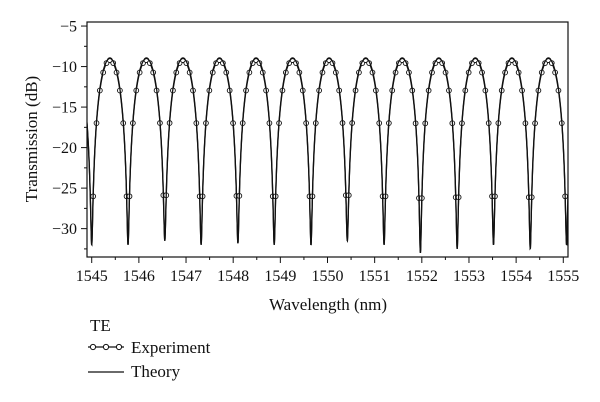 This screenshot has height=402, width=600. I want to click on x-tick-label: 1554, so click(516, 276).